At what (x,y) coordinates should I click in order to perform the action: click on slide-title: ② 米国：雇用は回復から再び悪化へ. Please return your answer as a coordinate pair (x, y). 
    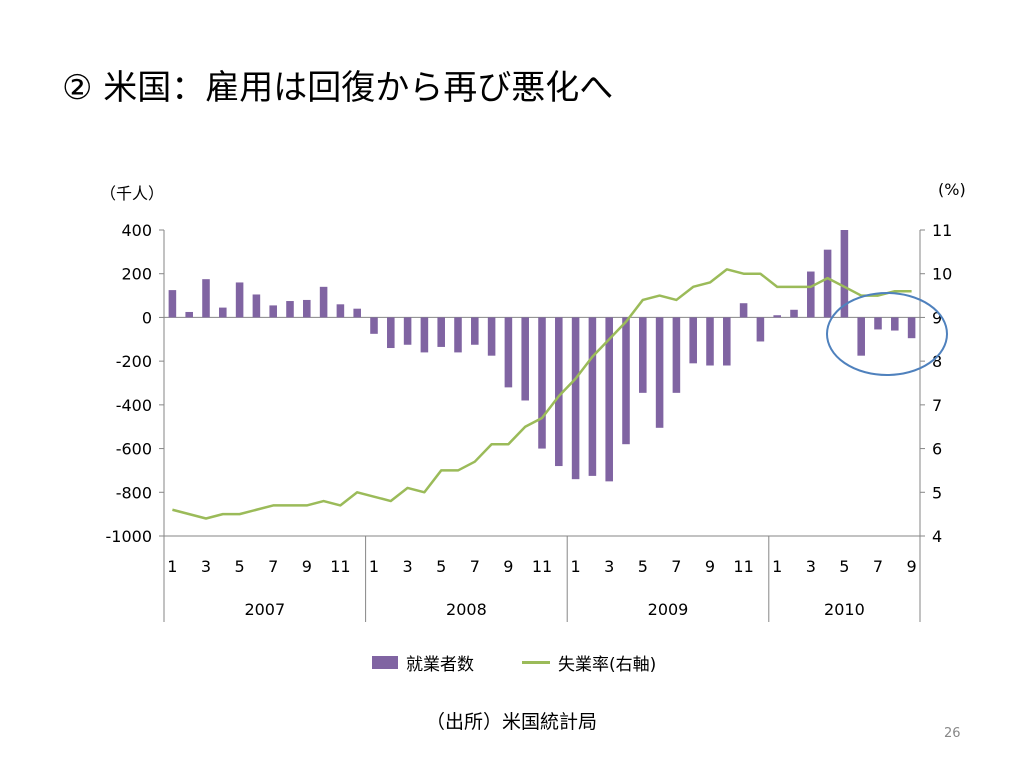
    Looking at the image, I should click on (338, 88).